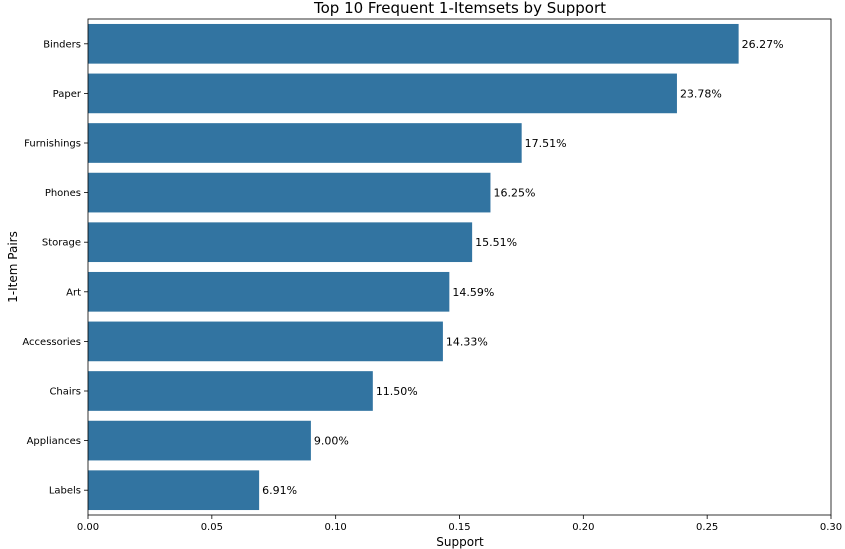 The width and height of the screenshot is (845, 549). I want to click on bar-chairs, so click(230, 391).